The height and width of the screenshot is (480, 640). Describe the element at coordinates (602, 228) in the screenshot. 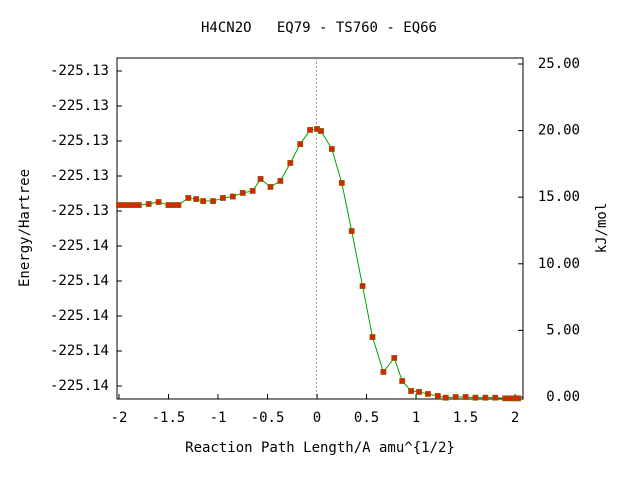

I see `y2-axis-label: kJ/mol` at that location.